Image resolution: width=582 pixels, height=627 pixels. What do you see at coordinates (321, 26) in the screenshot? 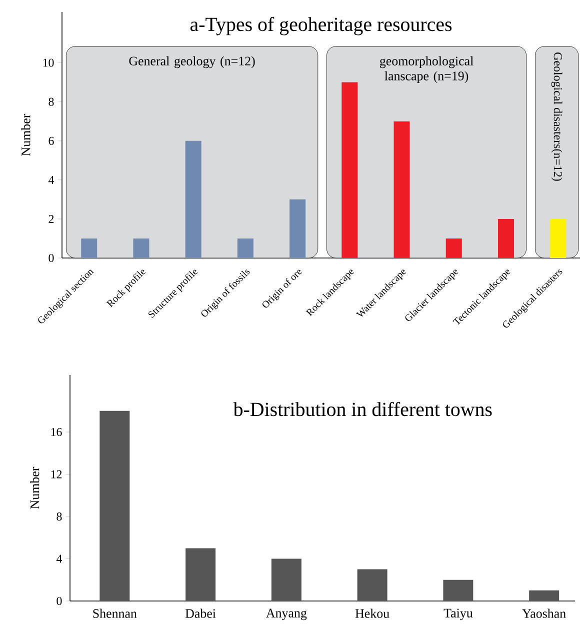
I see `chart-title: a-Types of geoheritage resources` at bounding box center [321, 26].